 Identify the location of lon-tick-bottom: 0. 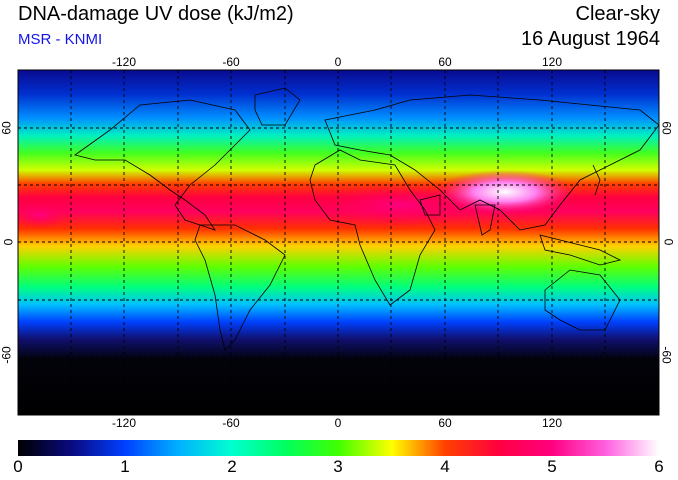
(338, 423).